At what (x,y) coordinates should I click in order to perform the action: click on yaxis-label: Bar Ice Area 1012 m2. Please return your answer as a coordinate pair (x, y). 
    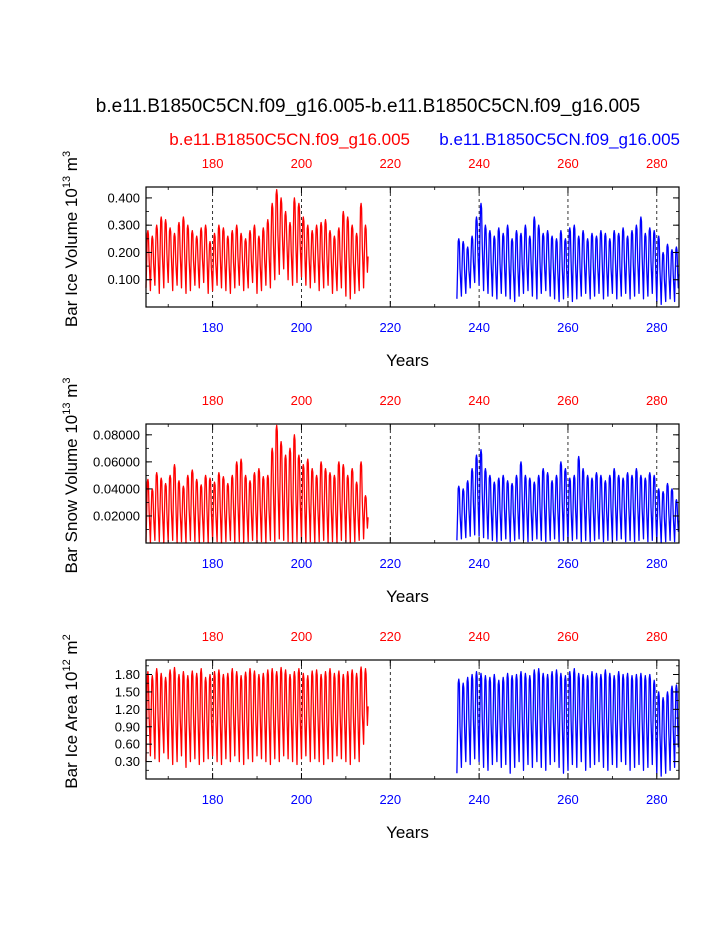
    Looking at the image, I should click on (71, 711).